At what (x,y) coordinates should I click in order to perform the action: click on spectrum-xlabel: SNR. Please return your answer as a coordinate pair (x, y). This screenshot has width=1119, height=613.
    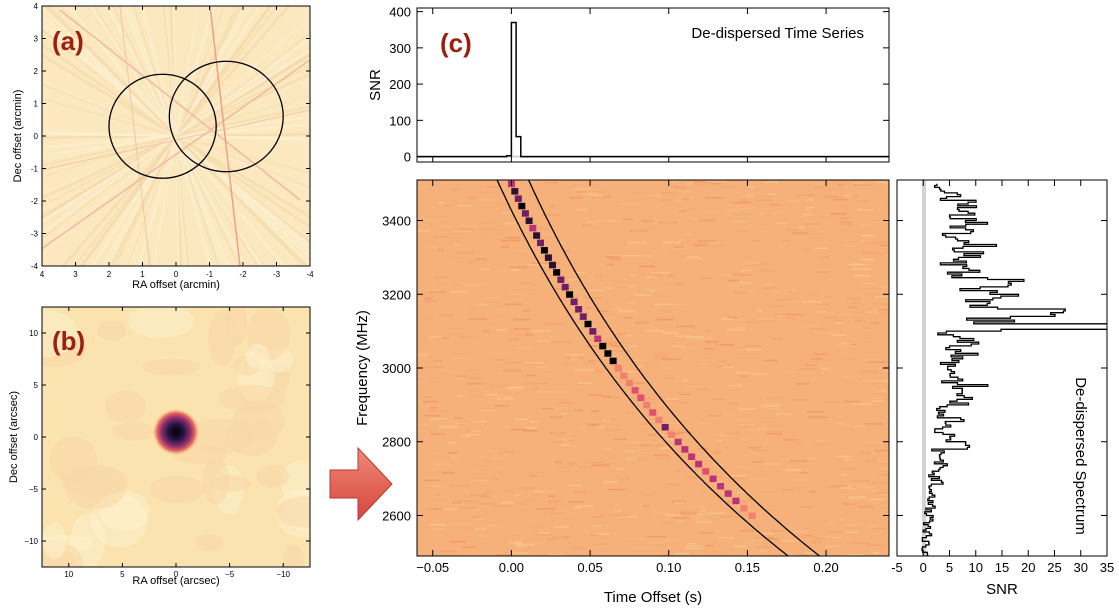
    Looking at the image, I should click on (1002, 589).